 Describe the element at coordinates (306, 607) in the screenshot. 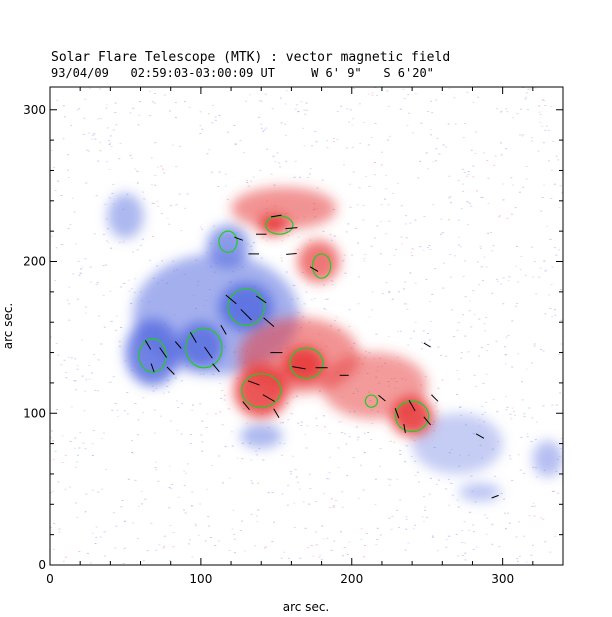

I see `x-axis-label: arc sec.` at that location.